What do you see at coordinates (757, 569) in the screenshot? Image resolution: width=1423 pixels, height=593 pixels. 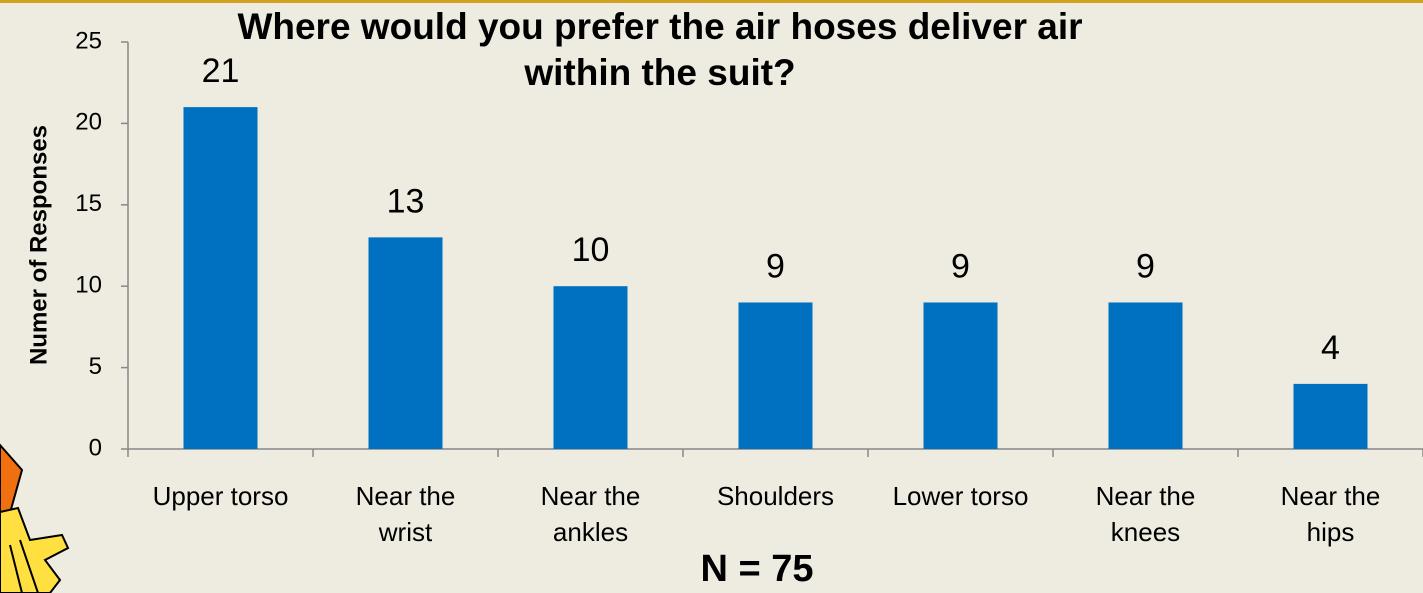 I see `annotation: N = 75` at bounding box center [757, 569].